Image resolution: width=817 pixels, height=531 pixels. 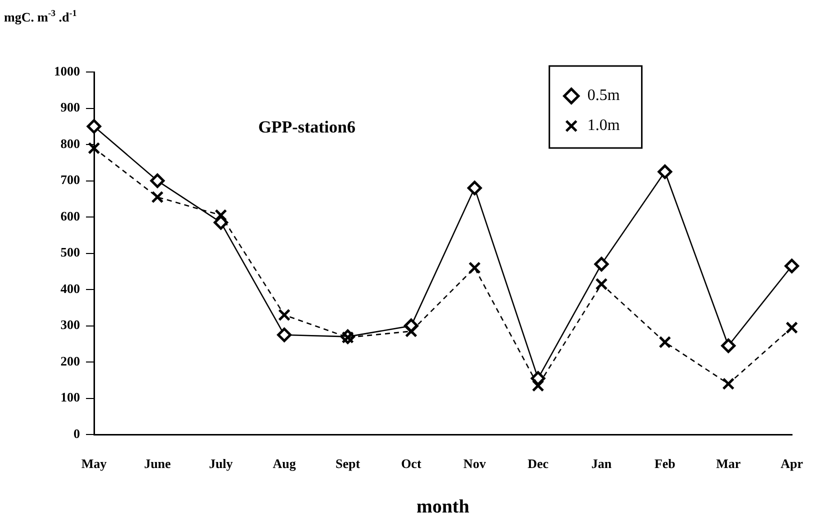 I want to click on y-tick-label: 900, so click(x=70, y=107).